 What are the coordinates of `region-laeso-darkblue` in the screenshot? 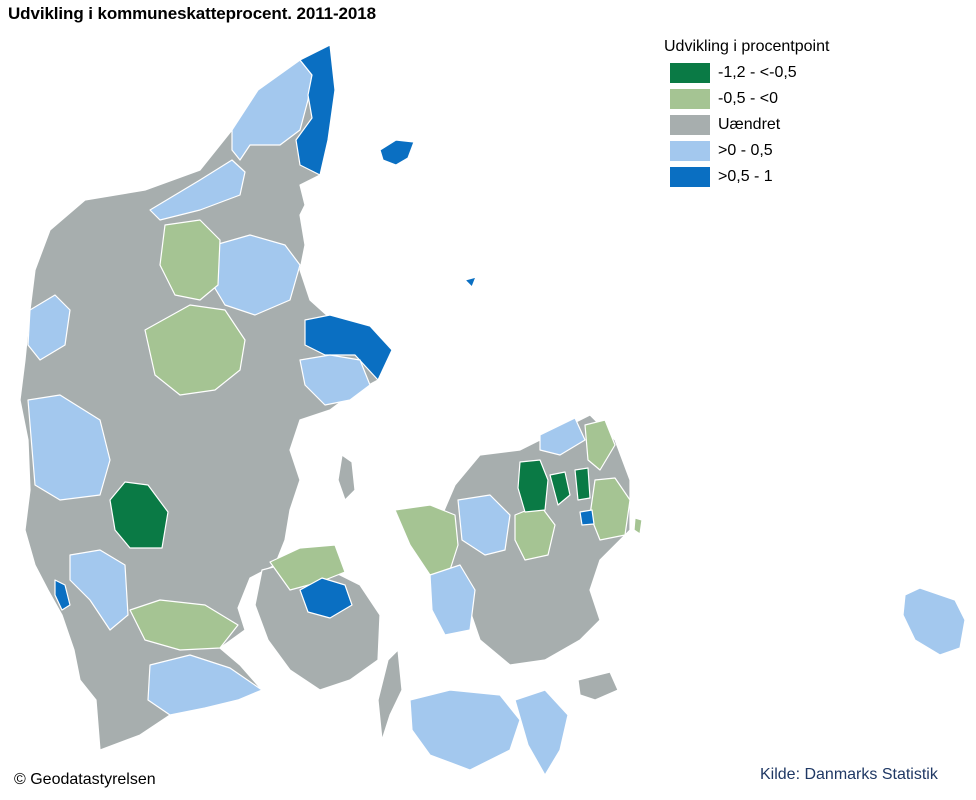 It's located at (397, 152).